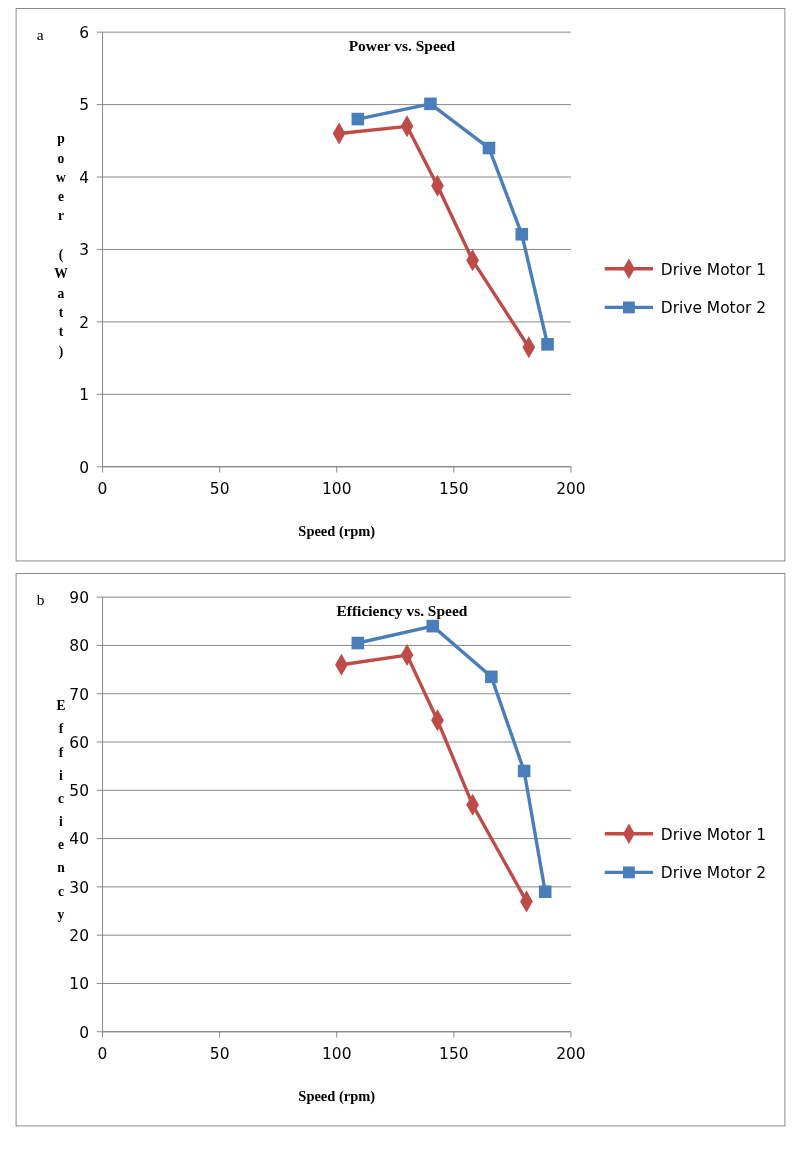 The image size is (805, 1151). I want to click on chart-title: Power vs. Speed, so click(402, 46).